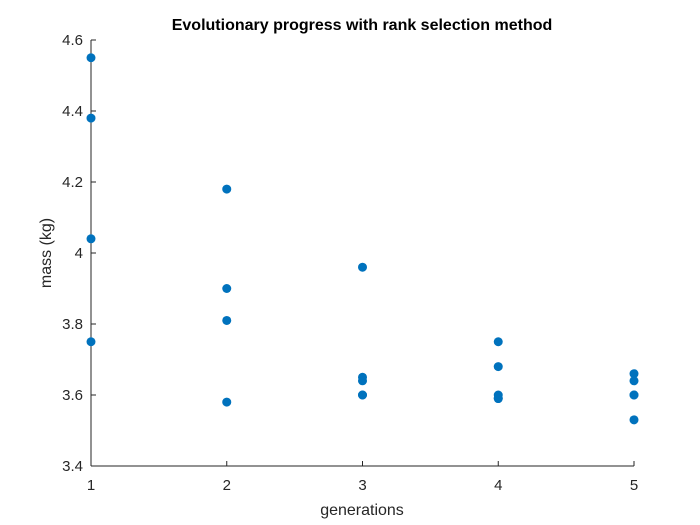  Describe the element at coordinates (72, 324) in the screenshot. I see `y-tick-label: 3.8` at that location.